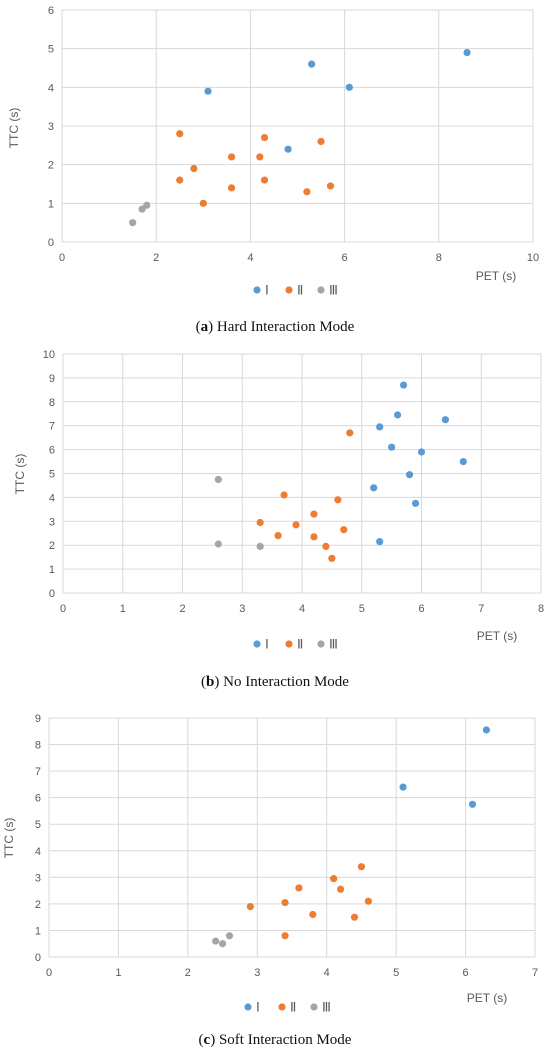  I want to click on caption-text: Hard Interaction Mode, so click(286, 327).